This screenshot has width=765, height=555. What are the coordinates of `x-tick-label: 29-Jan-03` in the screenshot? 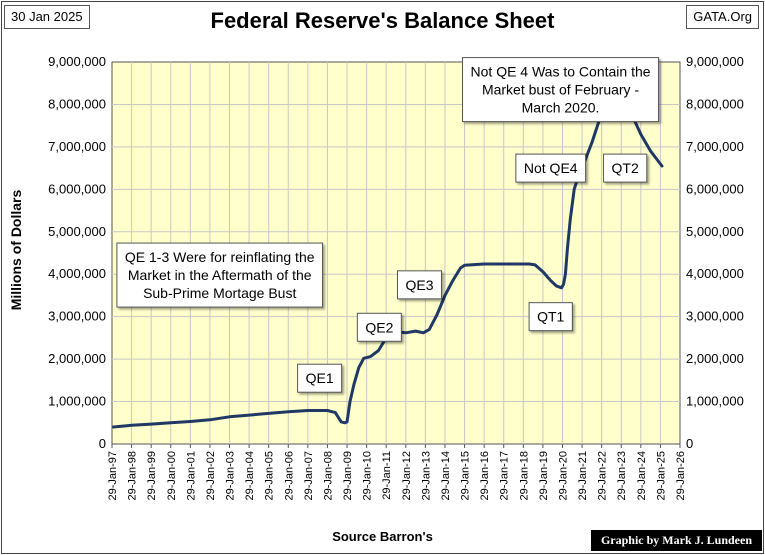 It's located at (231, 476).